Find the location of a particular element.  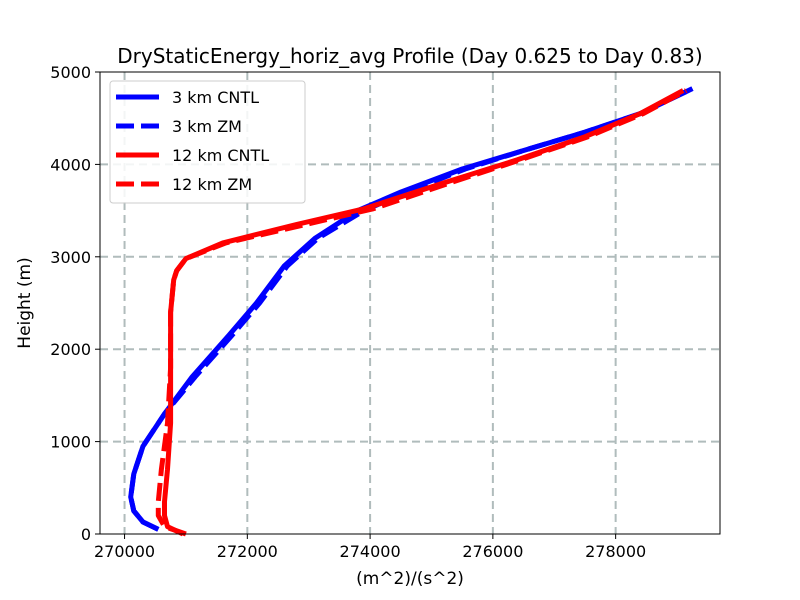

legend-box is located at coordinates (207, 142).